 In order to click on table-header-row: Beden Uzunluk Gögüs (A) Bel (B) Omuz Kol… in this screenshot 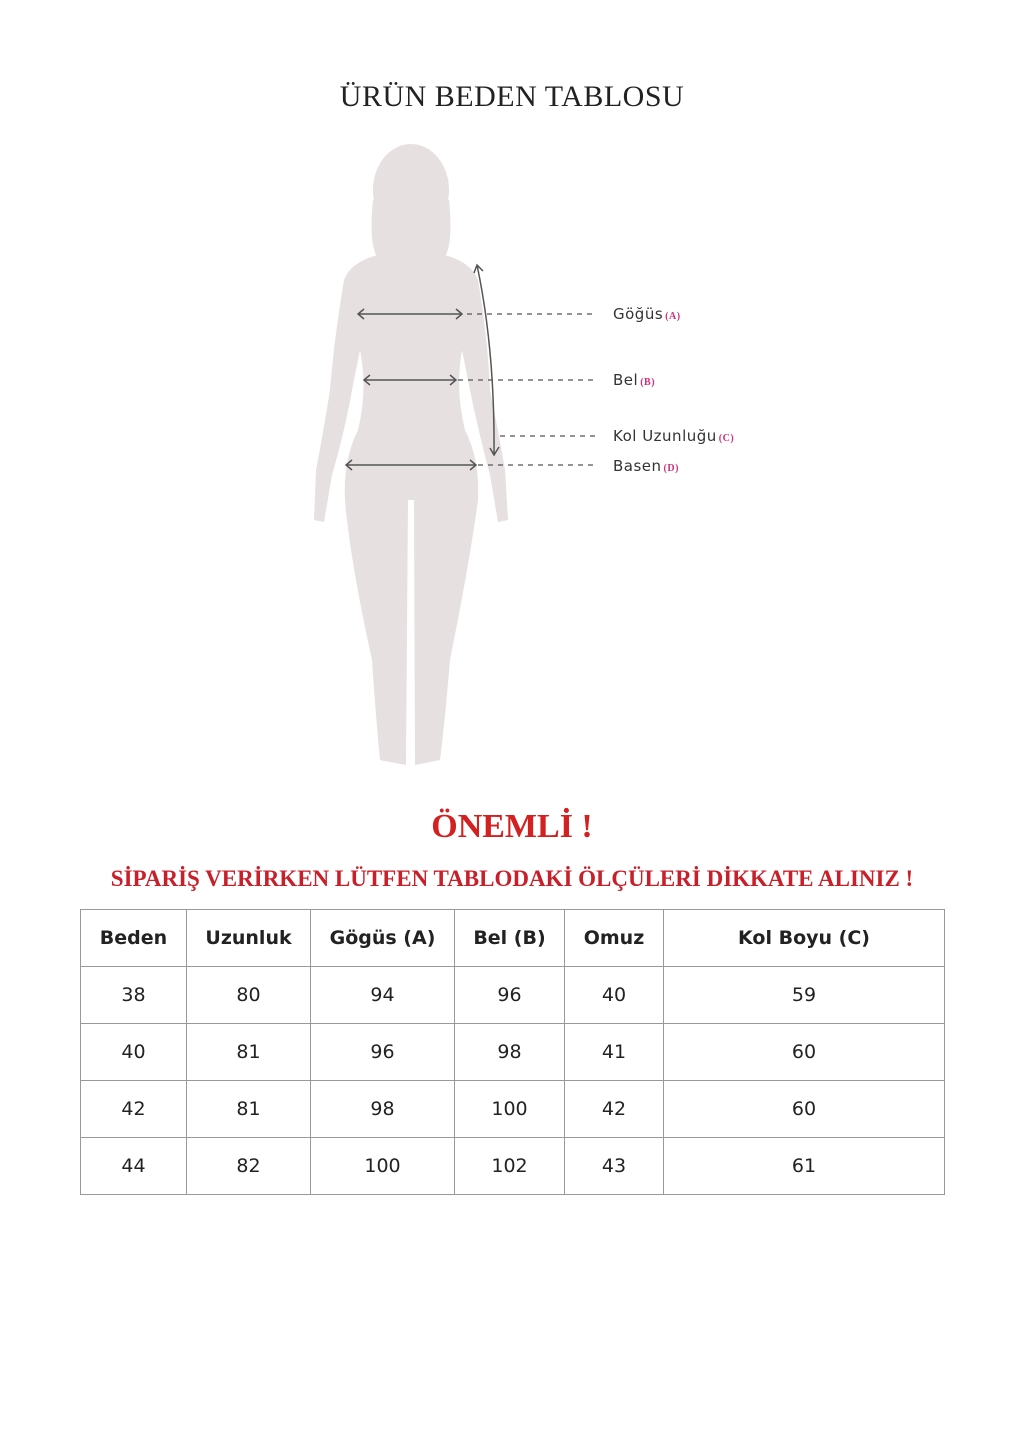, I will do `click(512, 938)`.